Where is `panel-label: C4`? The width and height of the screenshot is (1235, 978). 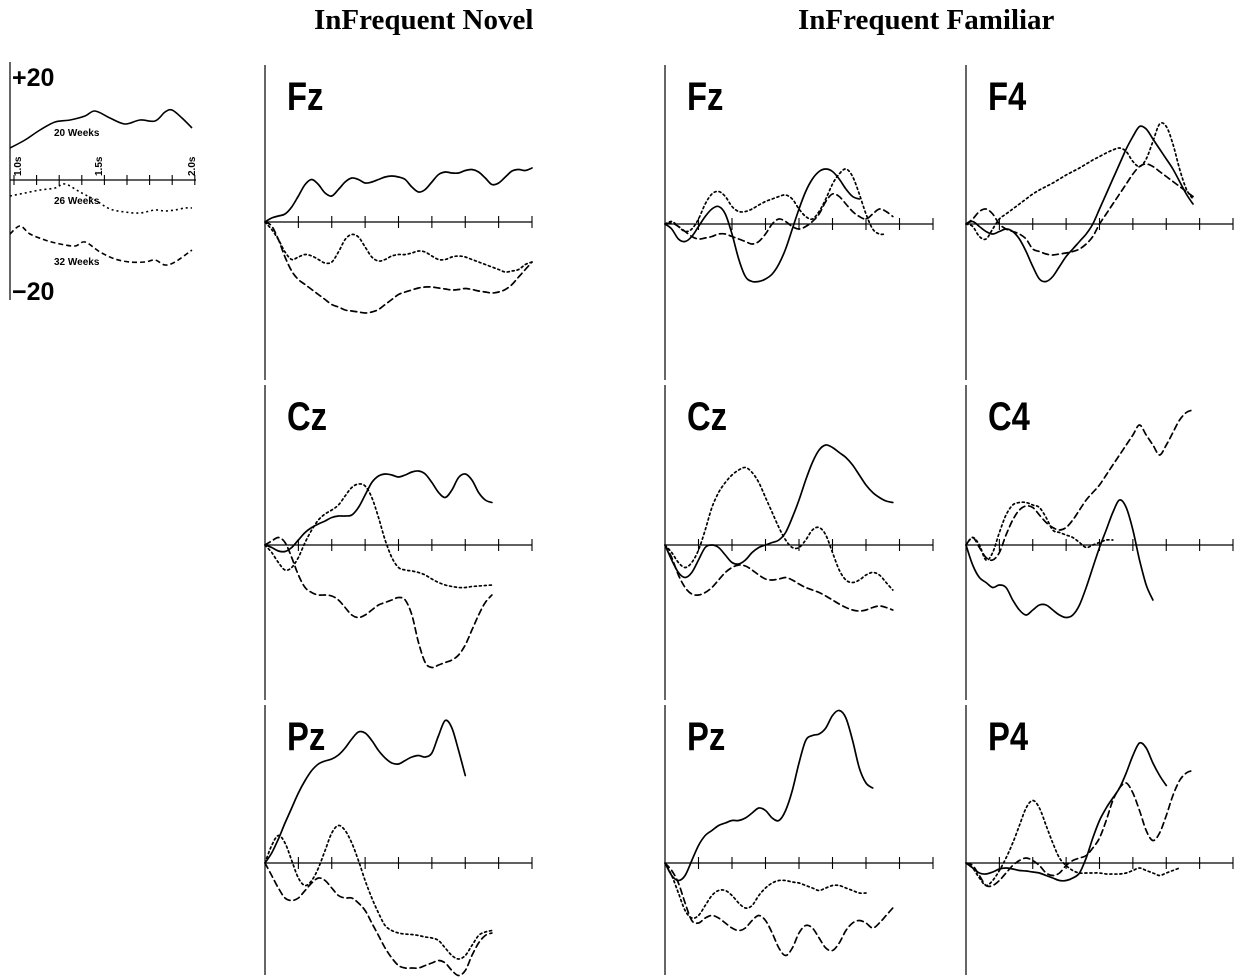 panel-label: C4 is located at coordinates (1009, 416).